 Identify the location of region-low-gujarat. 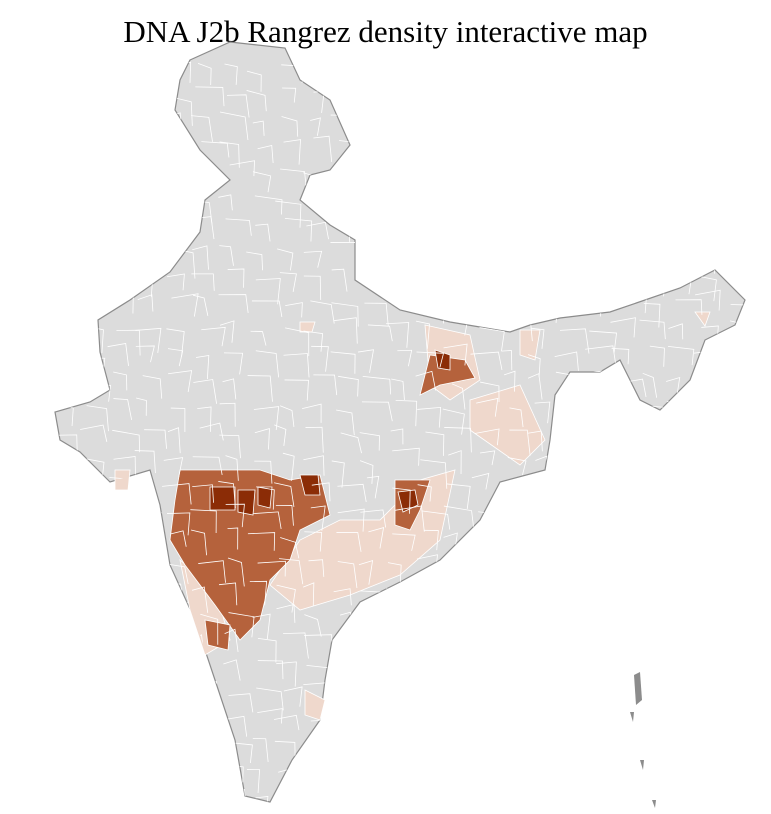
(122, 480).